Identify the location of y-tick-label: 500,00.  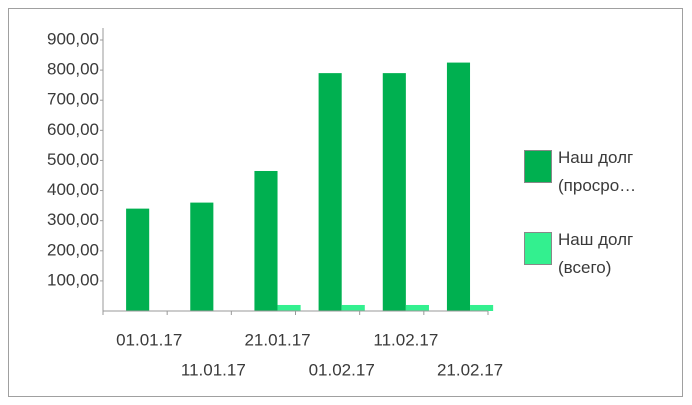
(73, 159).